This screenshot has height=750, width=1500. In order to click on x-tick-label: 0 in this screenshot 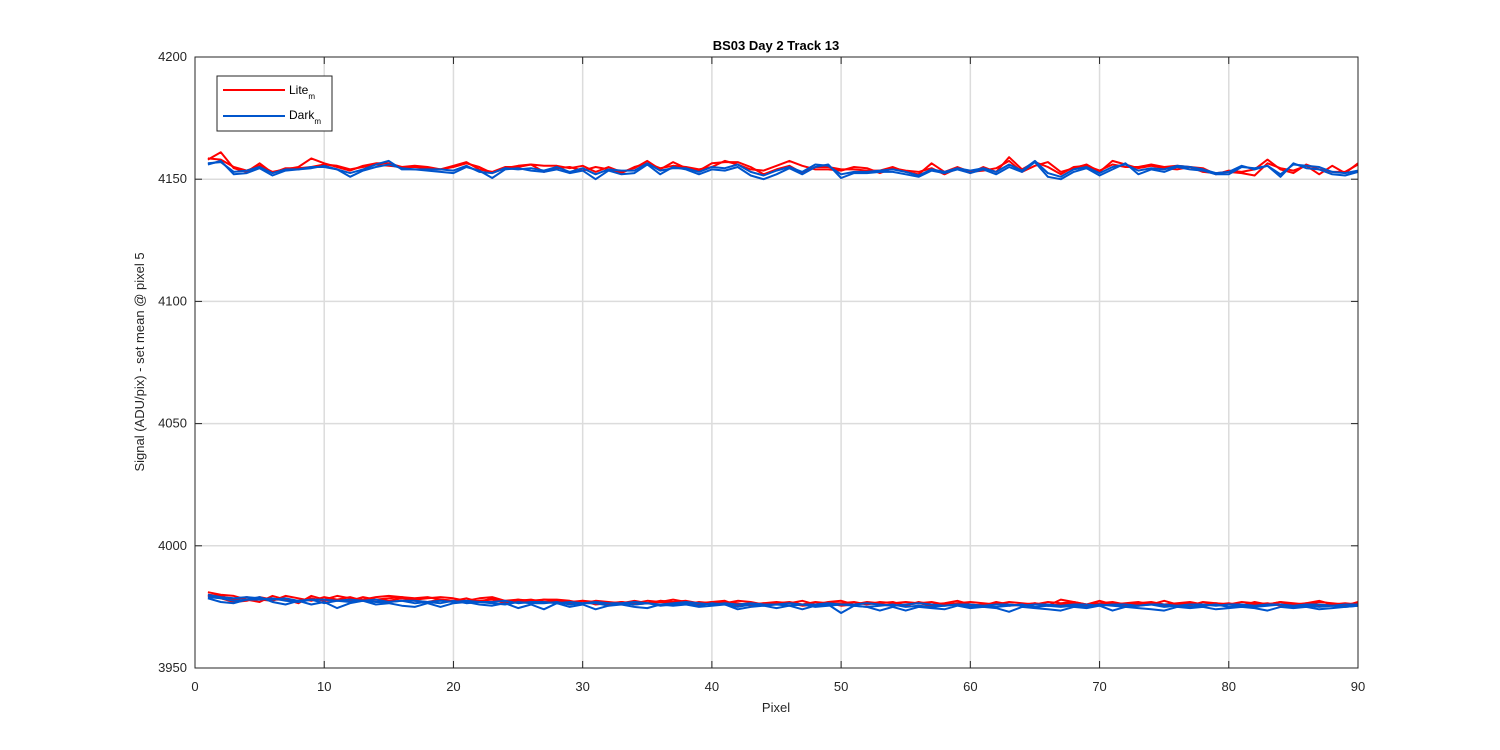, I will do `click(194, 686)`.